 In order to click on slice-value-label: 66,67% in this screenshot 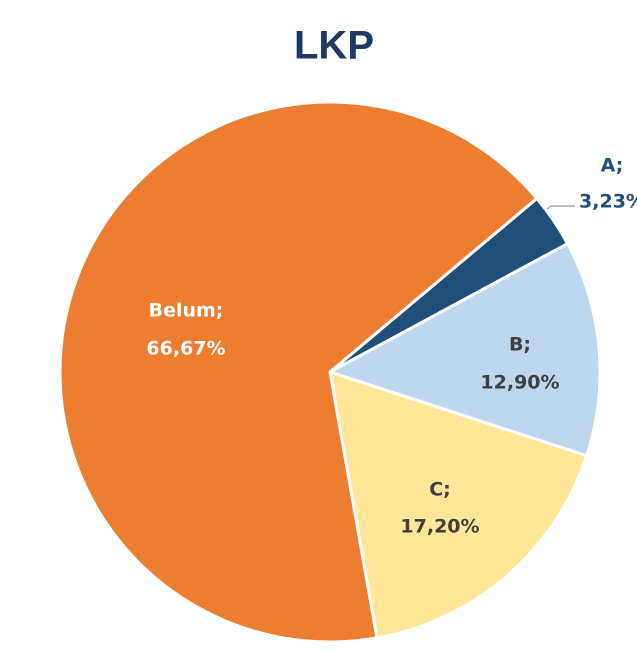, I will do `click(185, 349)`.